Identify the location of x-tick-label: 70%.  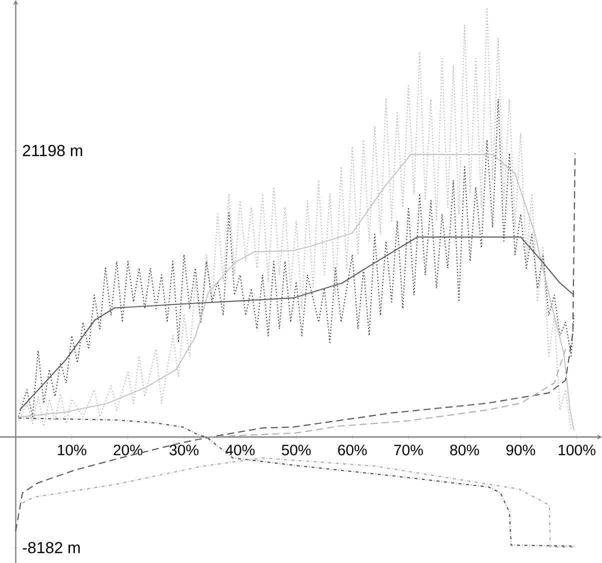
(408, 450).